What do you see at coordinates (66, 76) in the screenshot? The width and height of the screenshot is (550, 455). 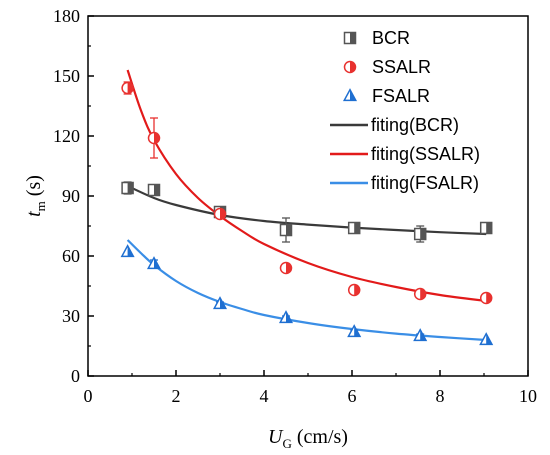 I see `y-tick-label: 150` at bounding box center [66, 76].